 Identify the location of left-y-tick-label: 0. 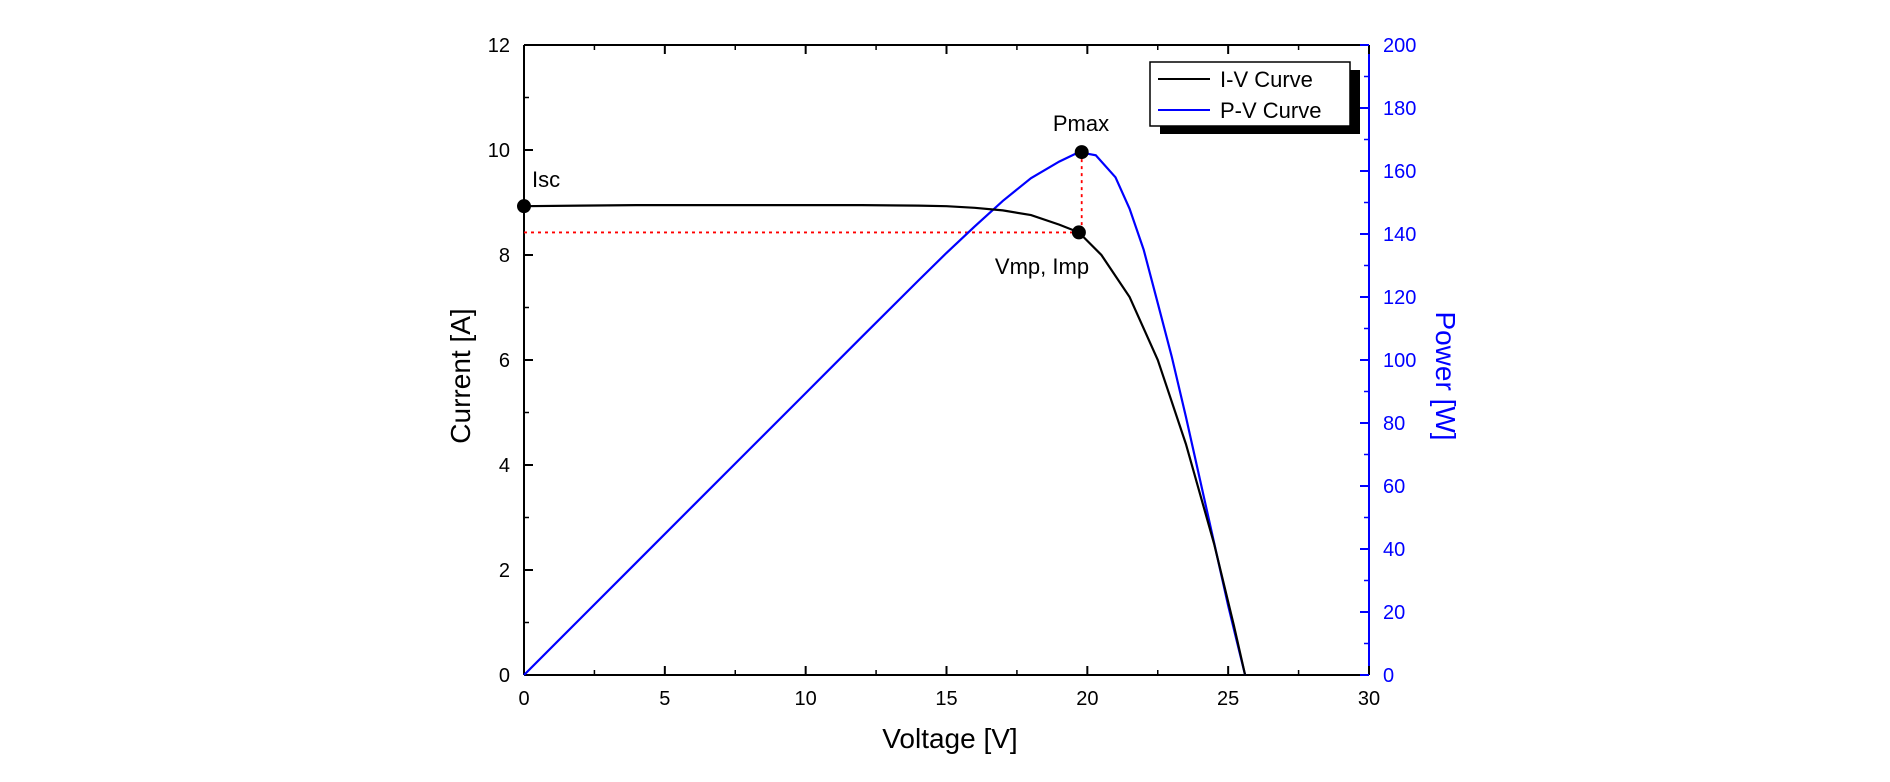
(504, 676).